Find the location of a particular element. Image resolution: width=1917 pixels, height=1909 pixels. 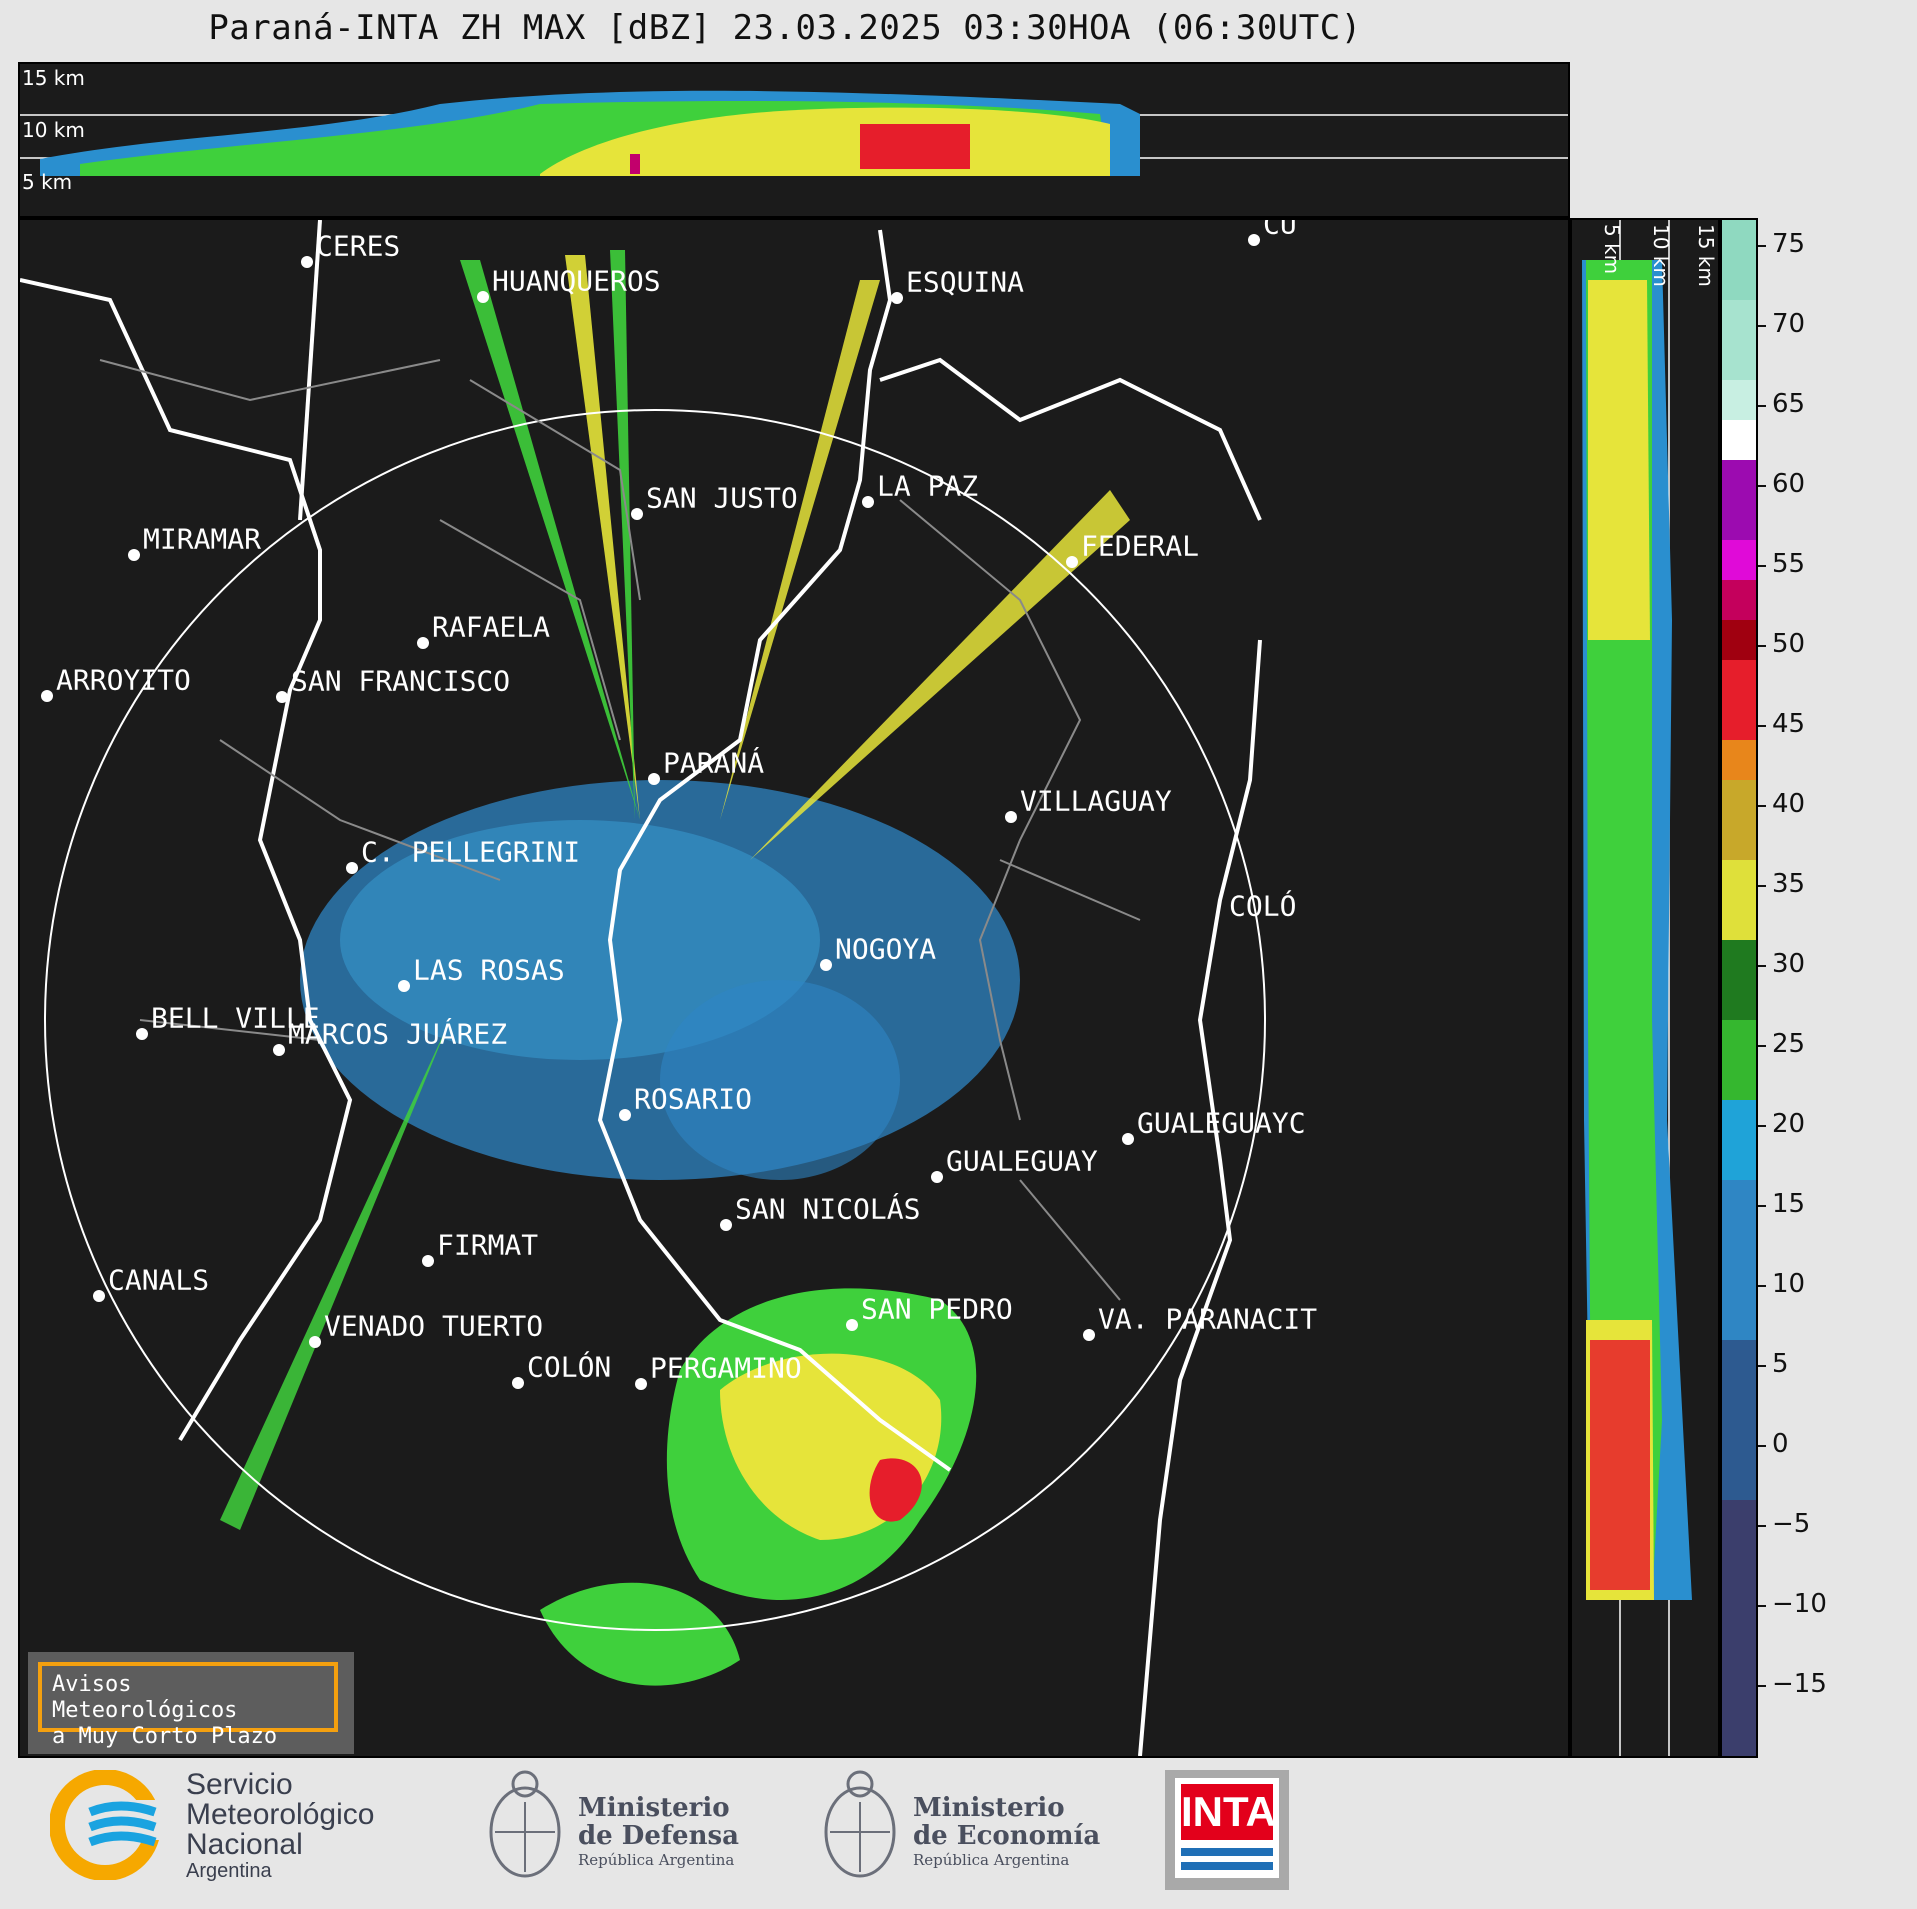

economia-line-3: República Argentina is located at coordinates (991, 1860).